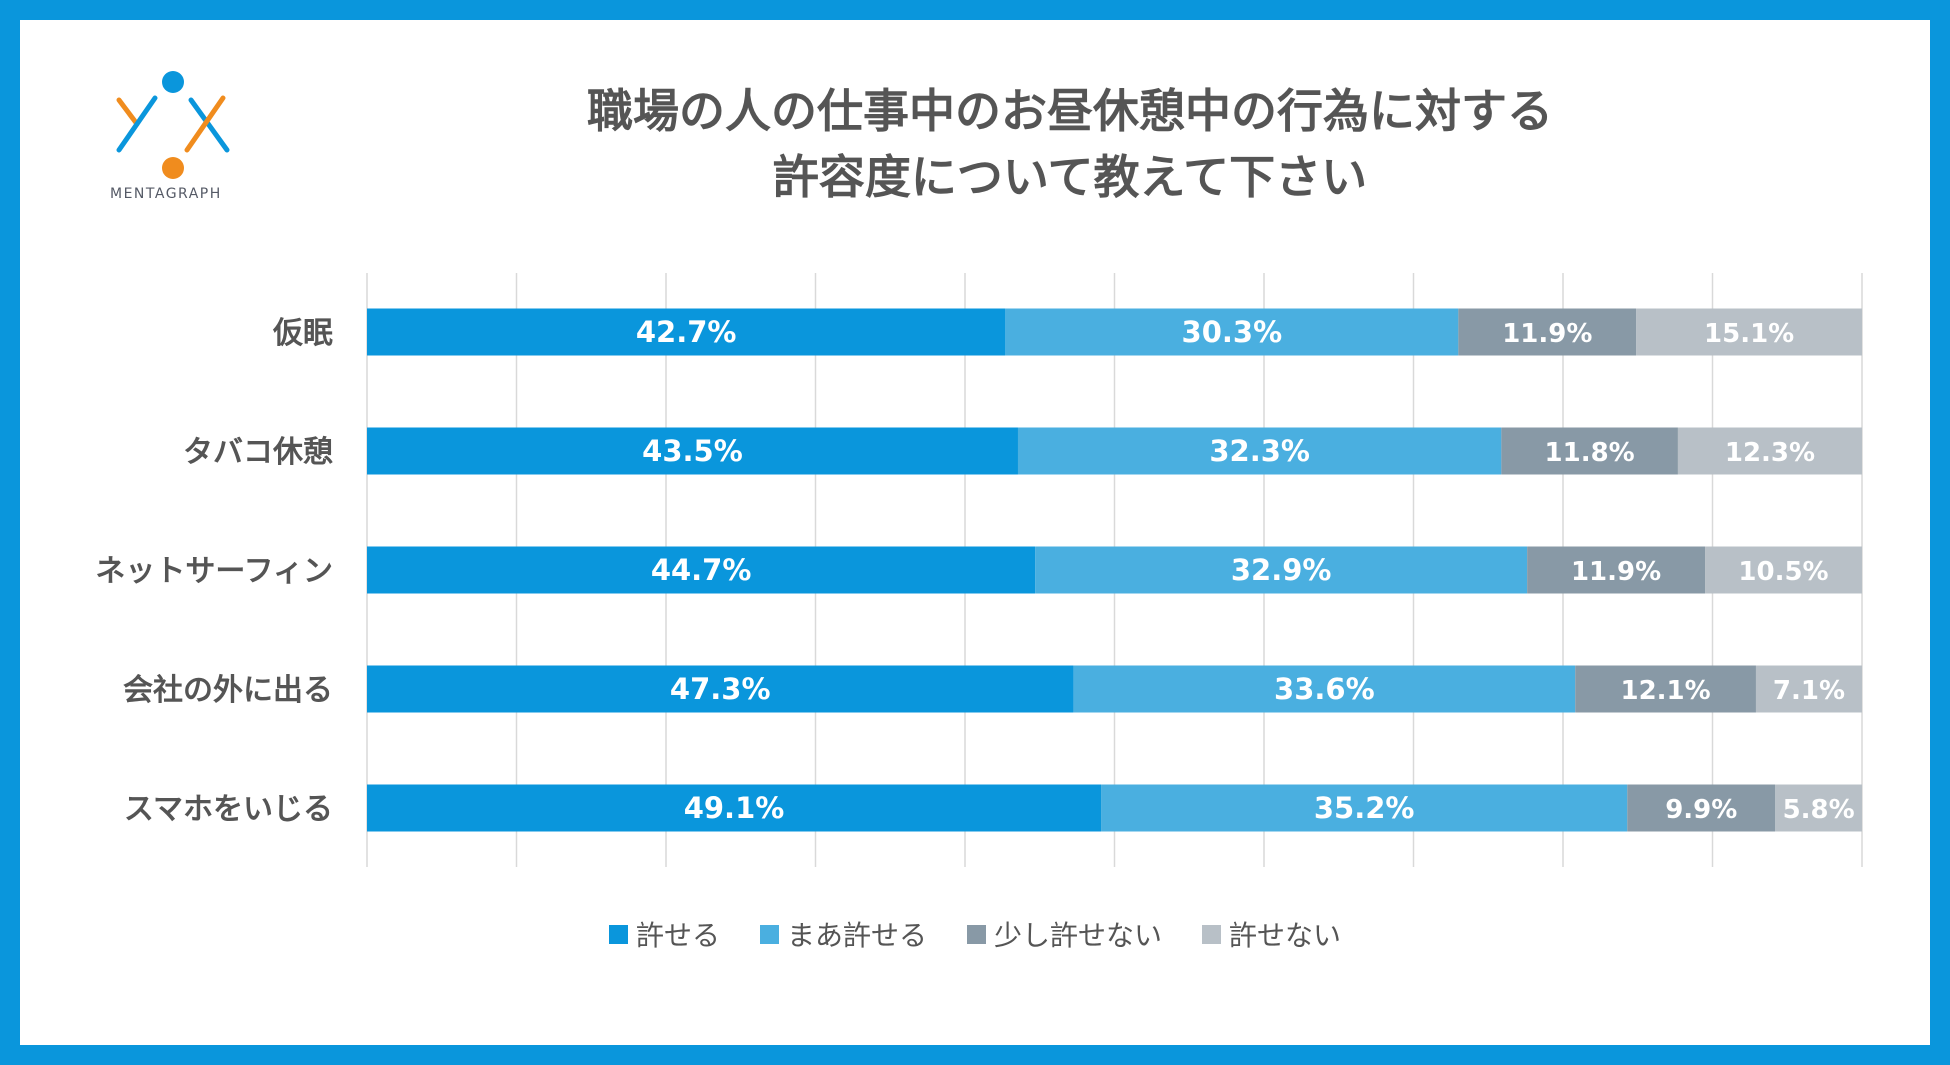  Describe the element at coordinates (1285, 935) in the screenshot. I see `legend-label: 許せない` at that location.